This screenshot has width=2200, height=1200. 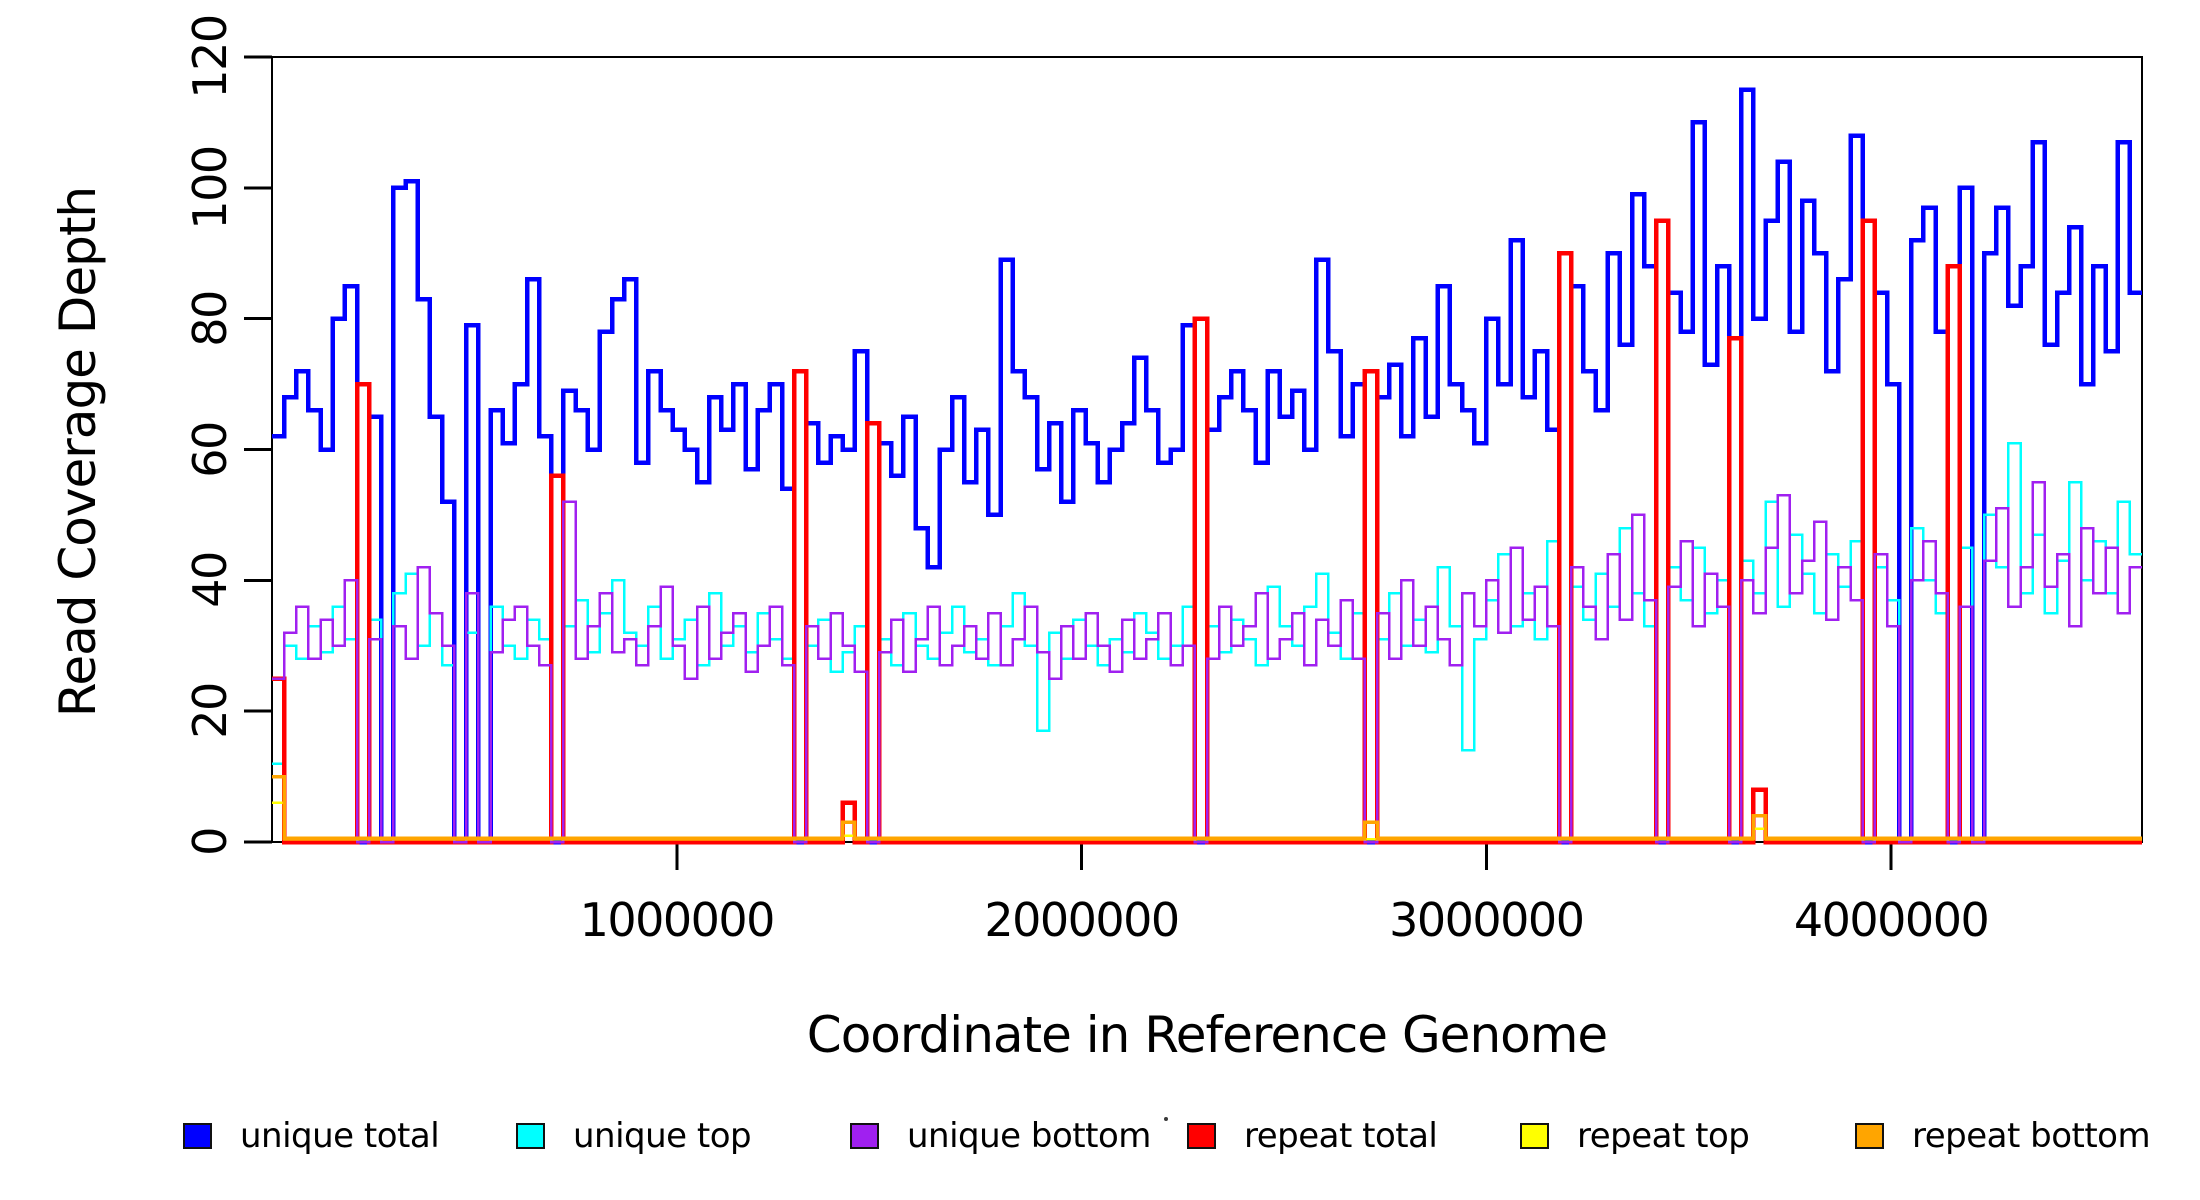 I want to click on legend-entry-repeat-total: repeat total, so click(x=1312, y=1136).